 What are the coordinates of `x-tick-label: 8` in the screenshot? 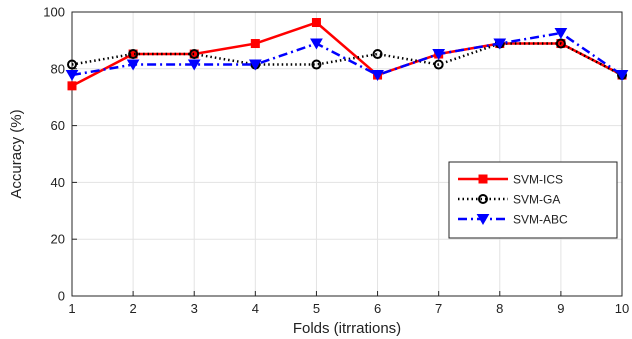 It's located at (499, 308).